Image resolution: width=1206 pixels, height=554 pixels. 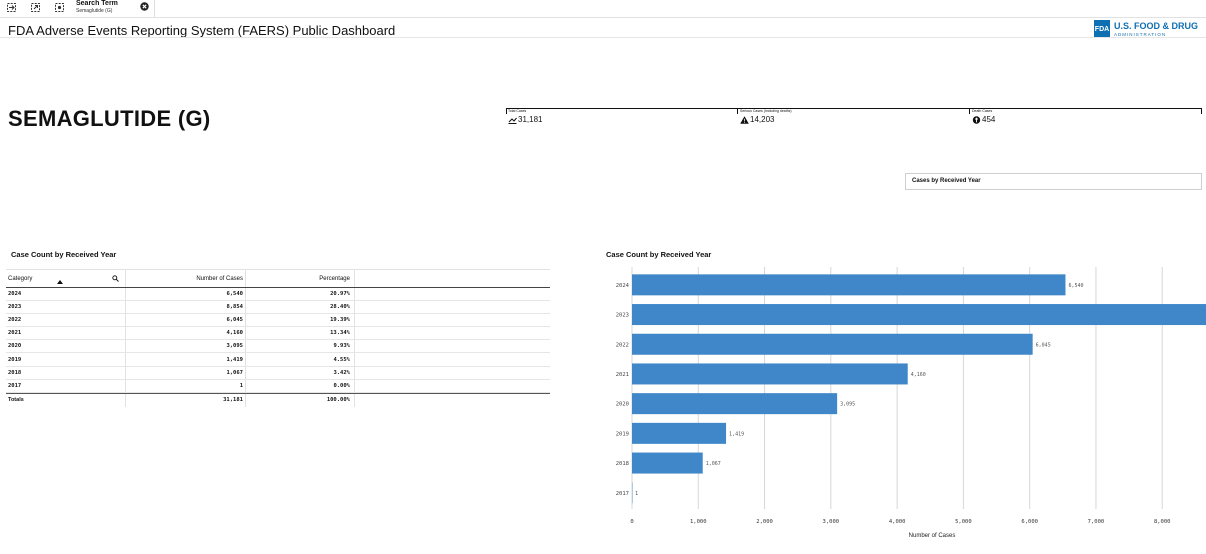 What do you see at coordinates (234, 320) in the screenshot?
I see `cell-number-of-cases: 6,045` at bounding box center [234, 320].